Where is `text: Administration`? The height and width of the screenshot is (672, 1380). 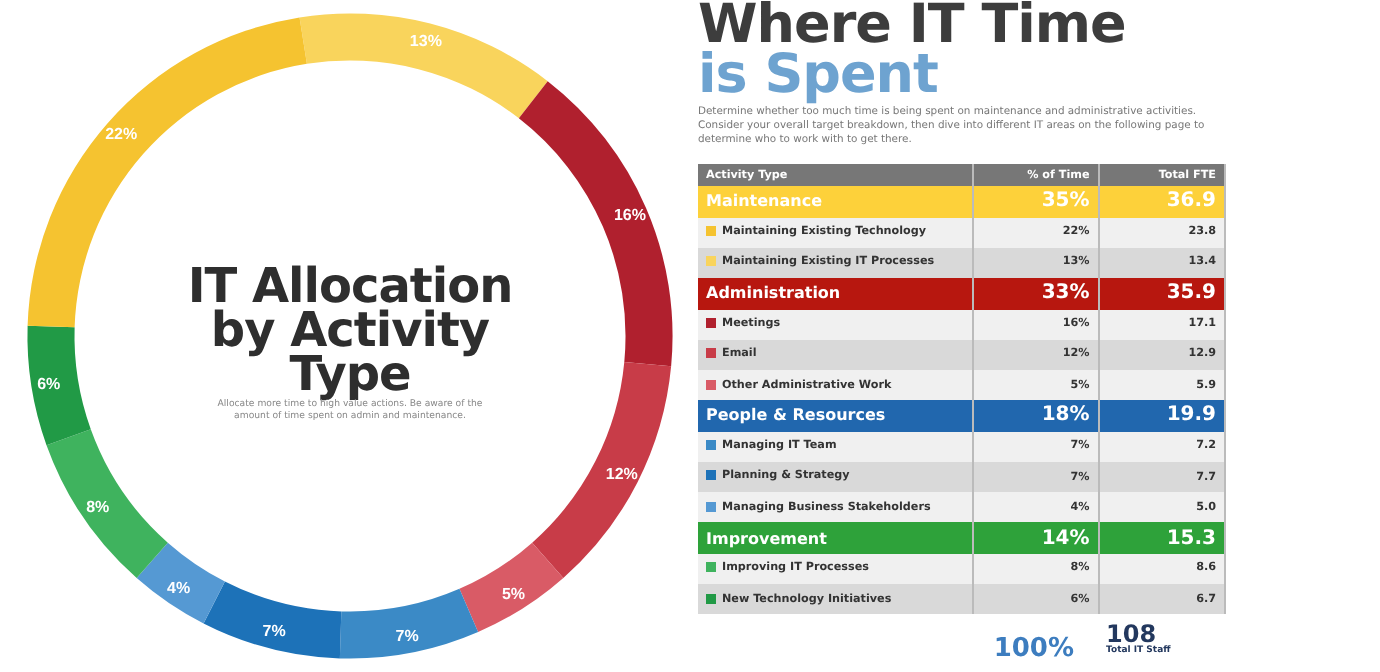 text: Administration is located at coordinates (835, 293).